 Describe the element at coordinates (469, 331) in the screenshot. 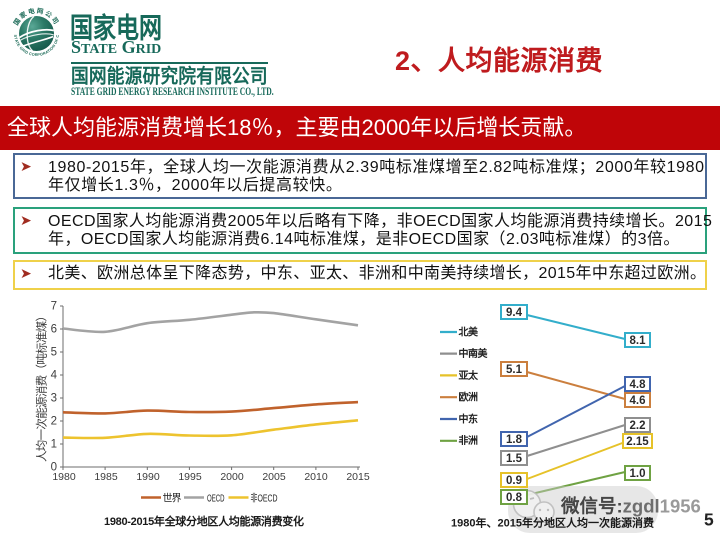

I see `svg-text: 北美` at that location.